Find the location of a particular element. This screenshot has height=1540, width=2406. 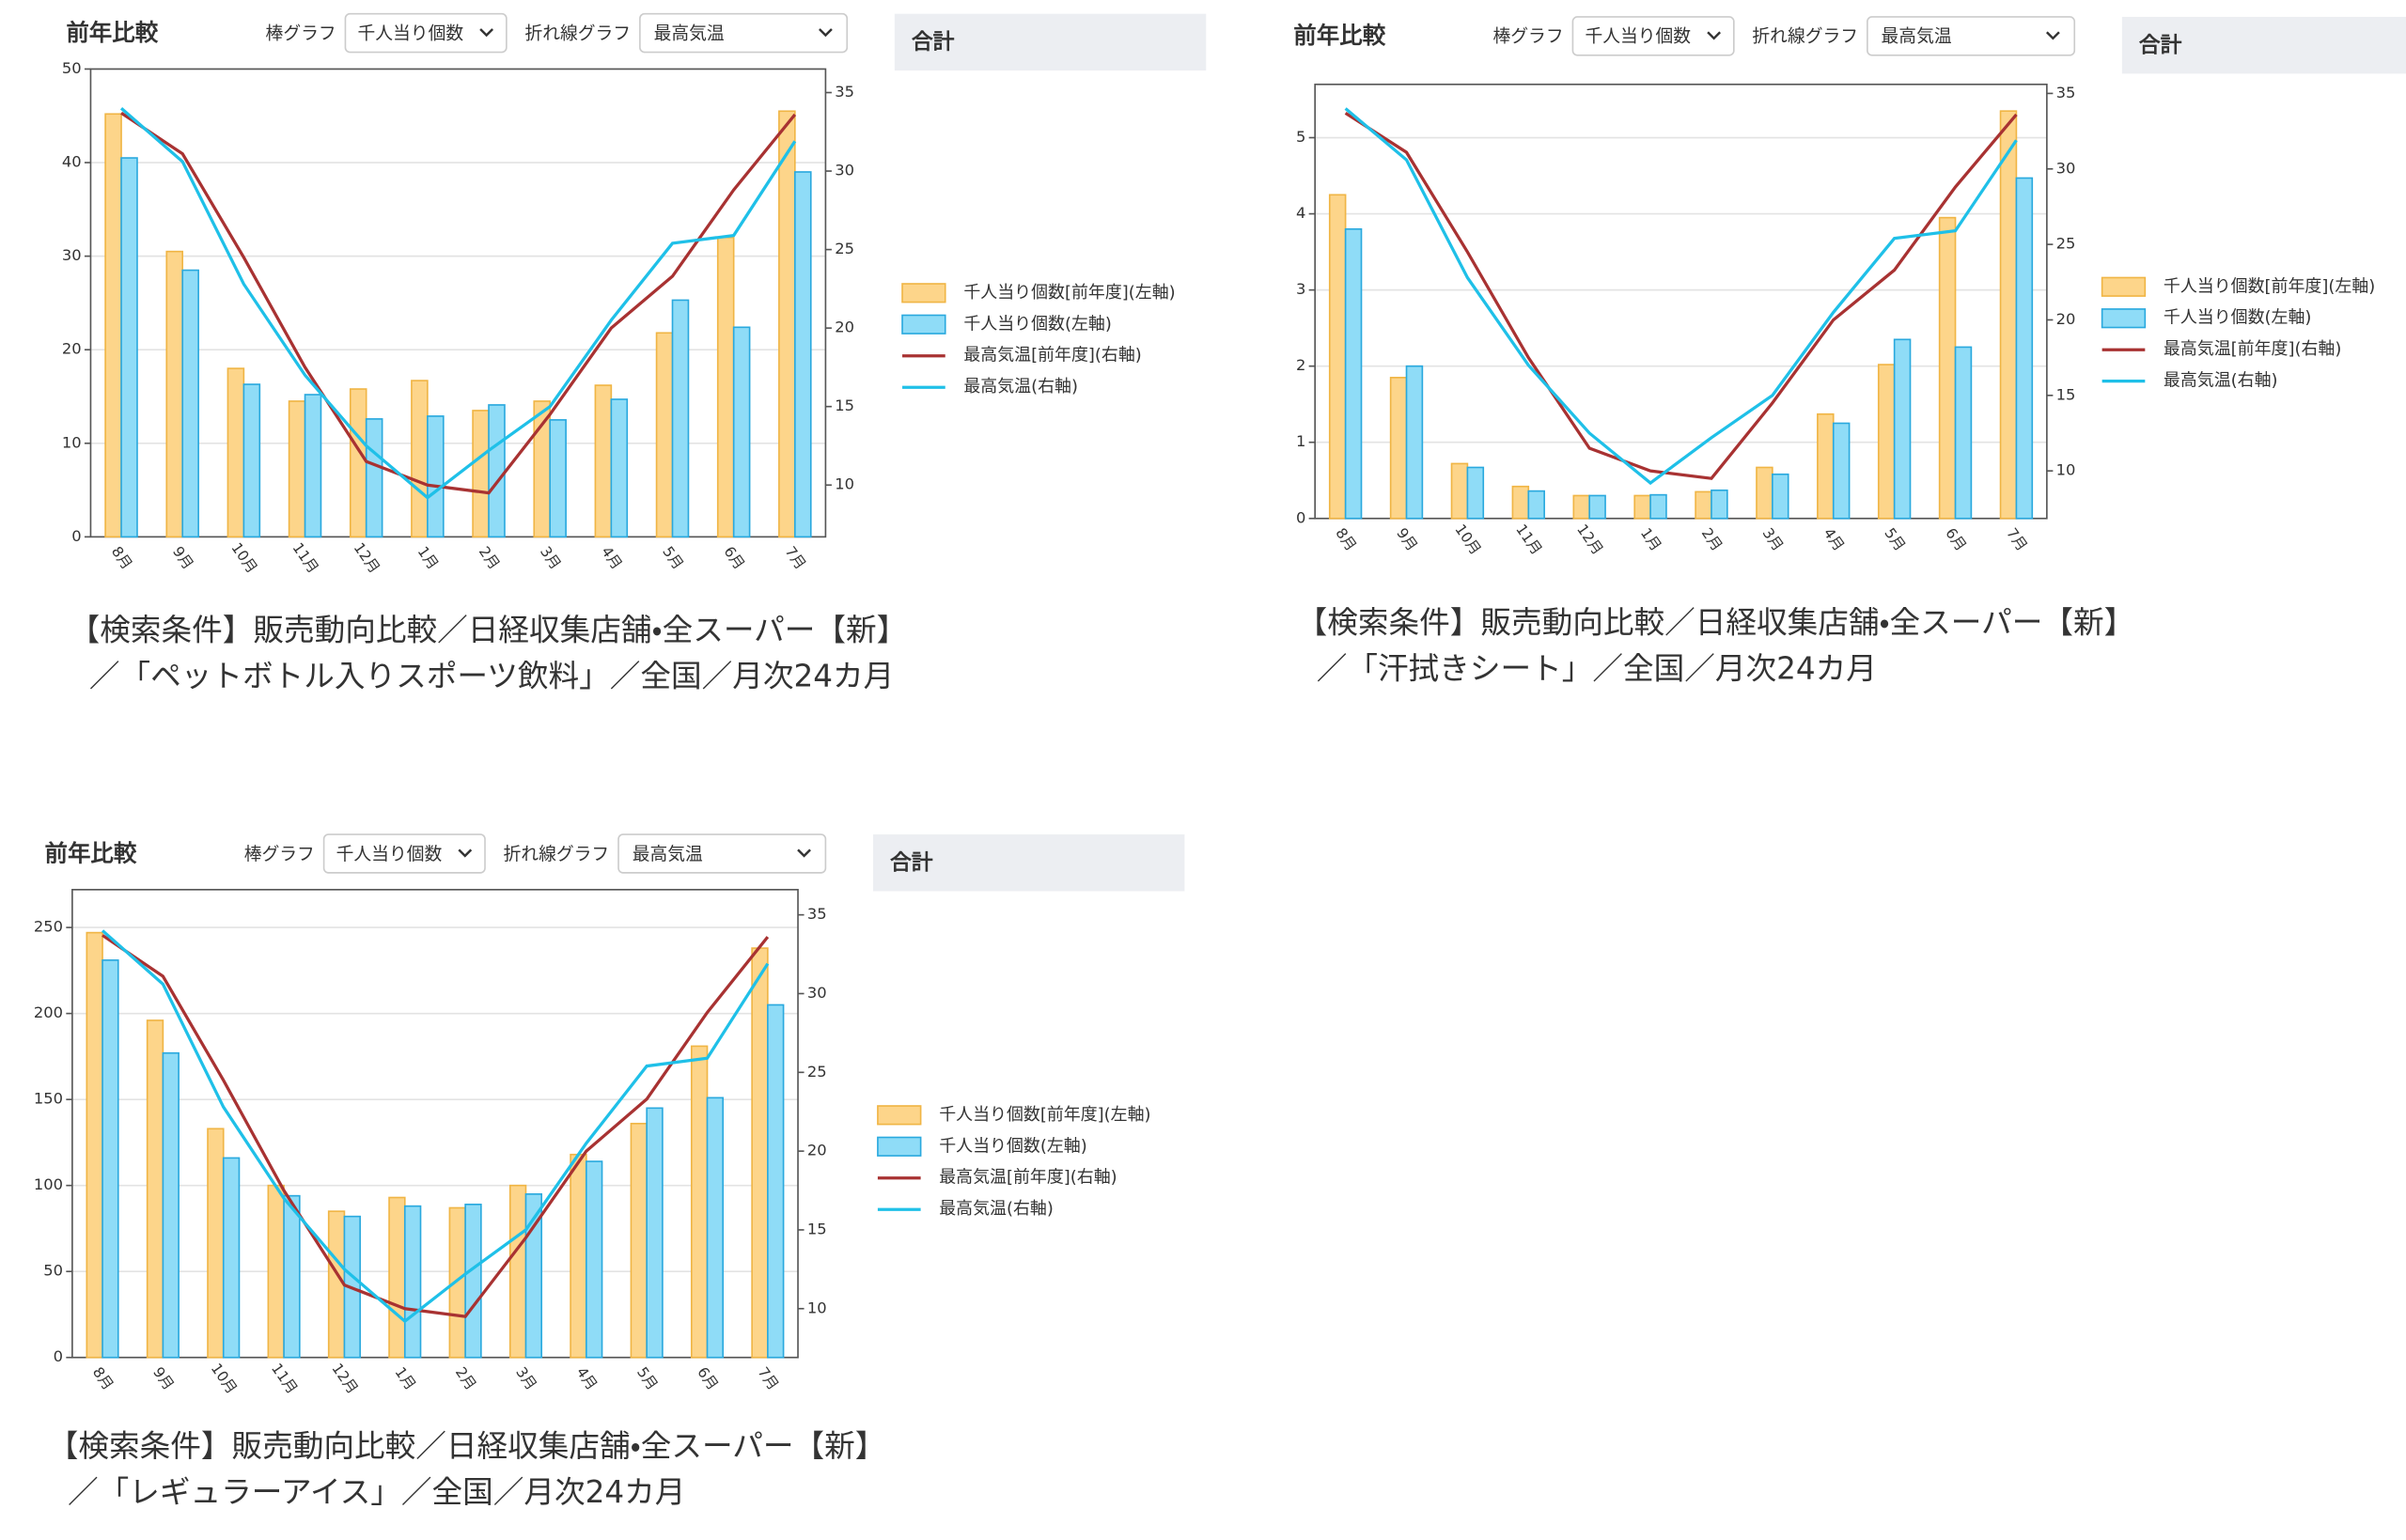

line-select-value: 最高気温 is located at coordinates (1917, 36).